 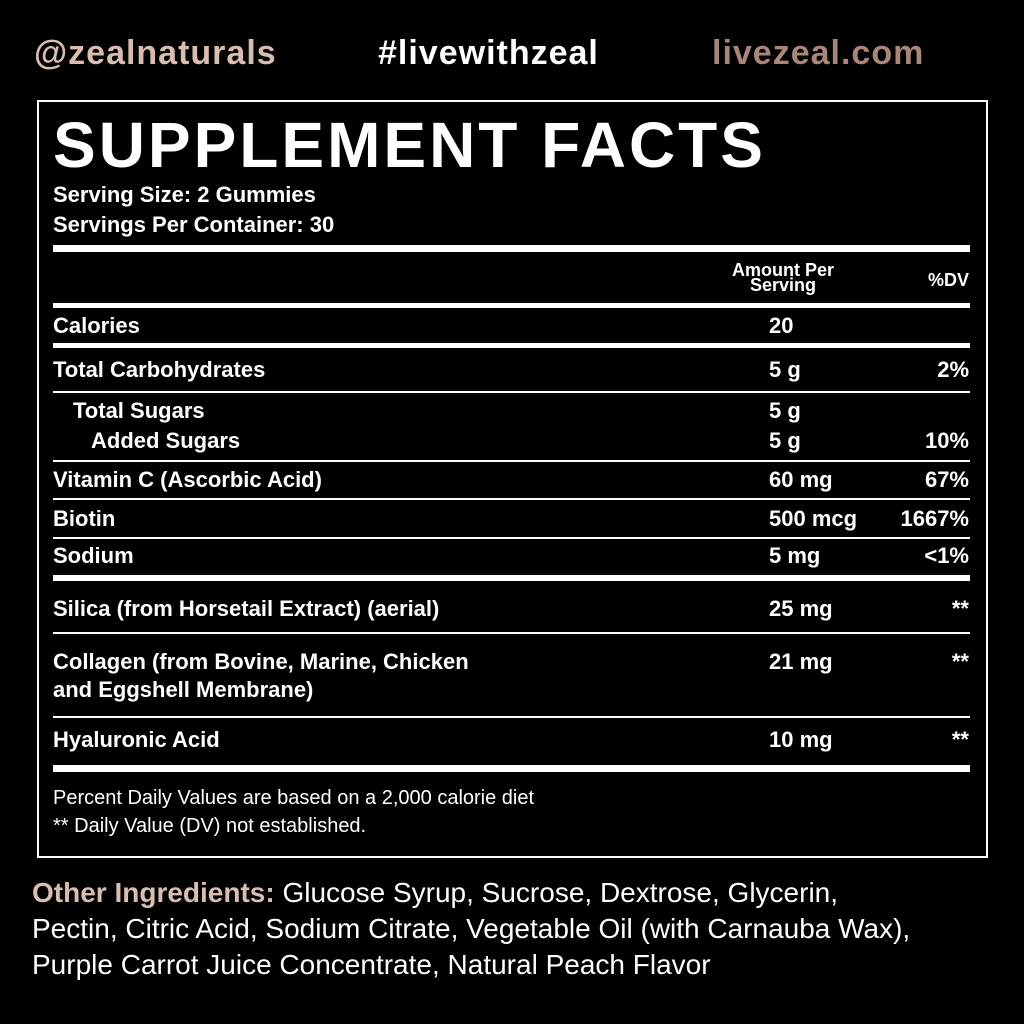 What do you see at coordinates (801, 479) in the screenshot?
I see `amount: 60 mg` at bounding box center [801, 479].